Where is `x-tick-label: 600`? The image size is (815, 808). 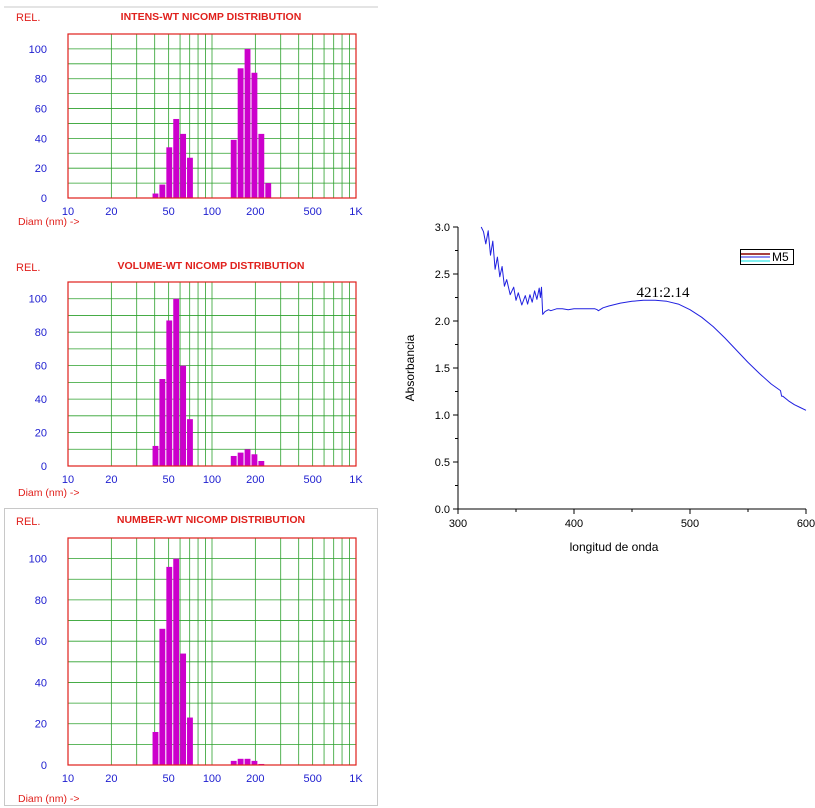 x-tick-label: 600 is located at coordinates (806, 524).